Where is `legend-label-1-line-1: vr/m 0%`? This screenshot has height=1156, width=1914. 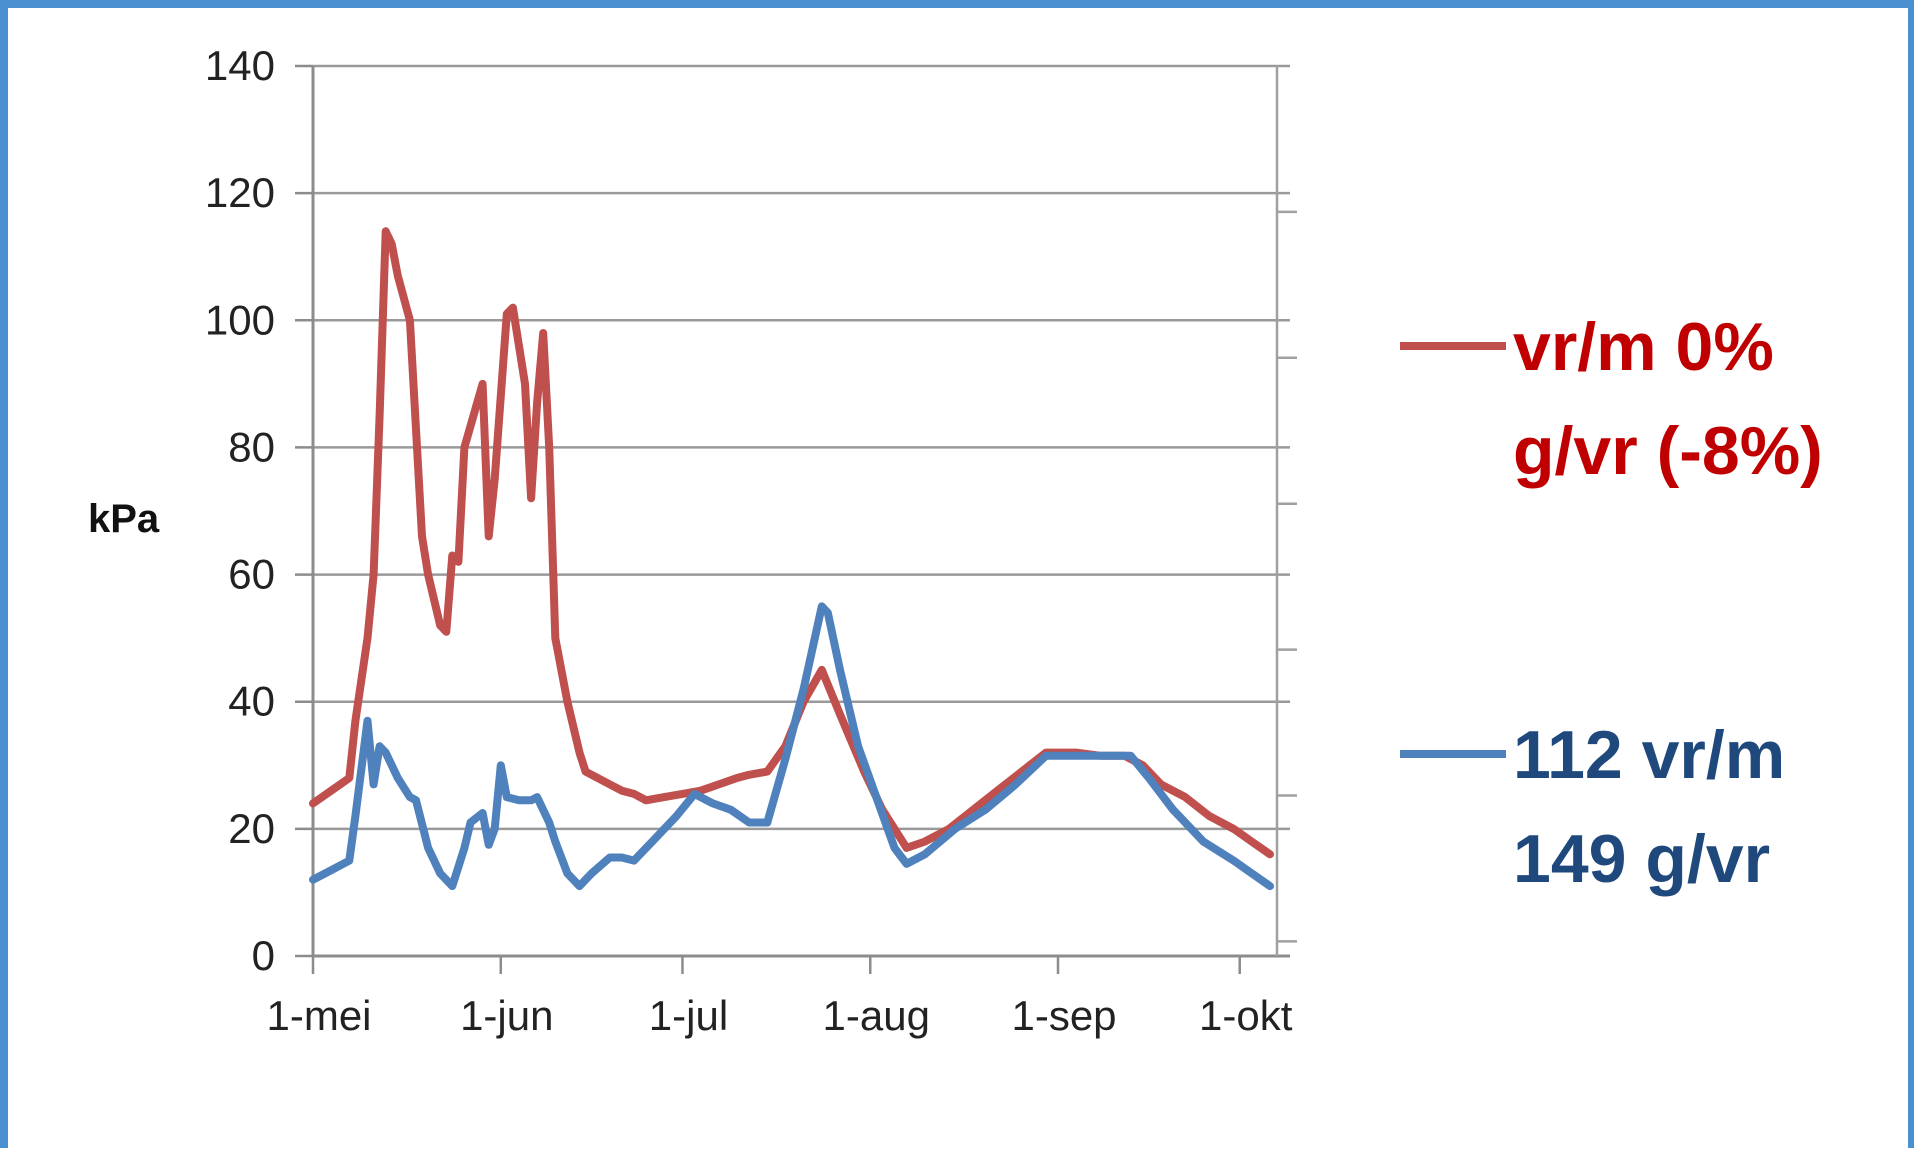 legend-label-1-line-1: vr/m 0% is located at coordinates (1643, 347).